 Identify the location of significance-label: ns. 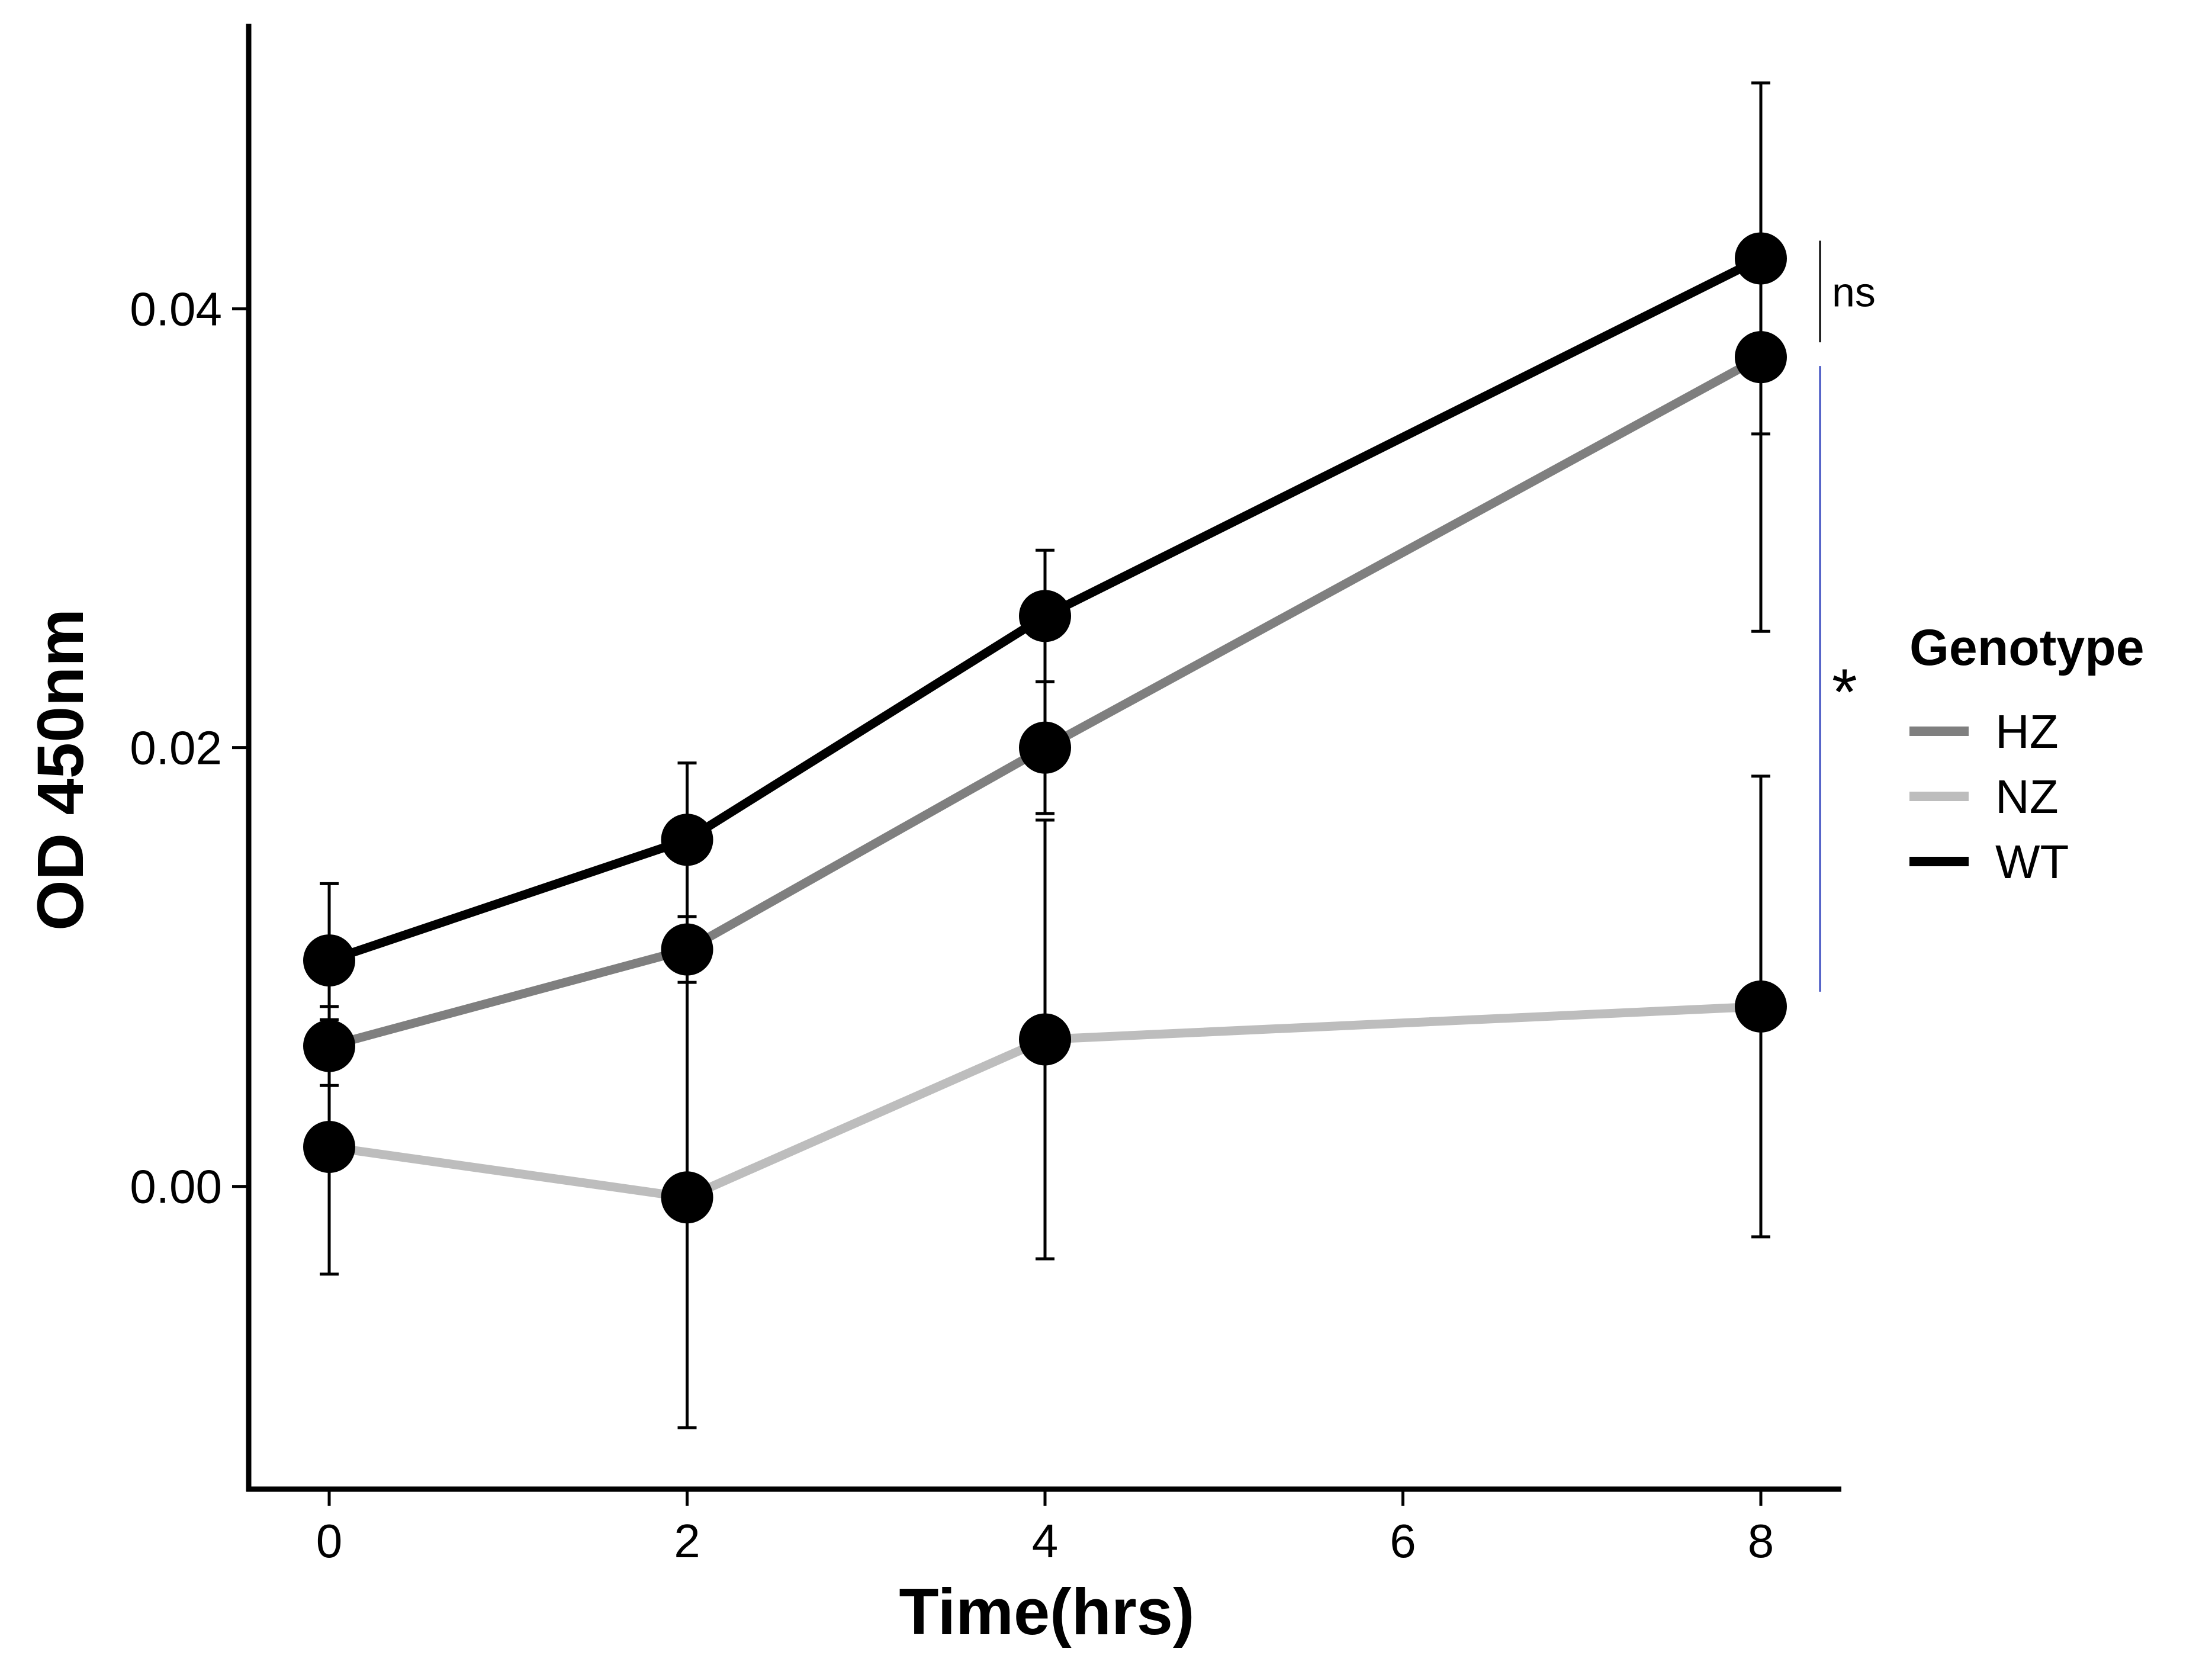
(1854, 292).